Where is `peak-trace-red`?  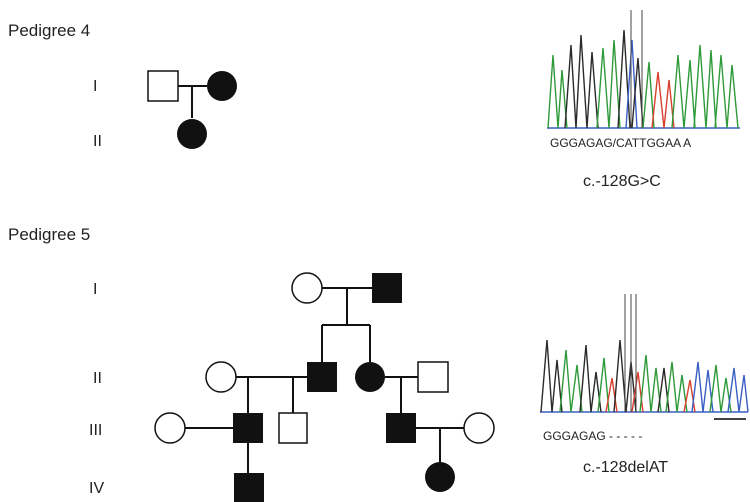
peak-trace-red is located at coordinates (663, 100).